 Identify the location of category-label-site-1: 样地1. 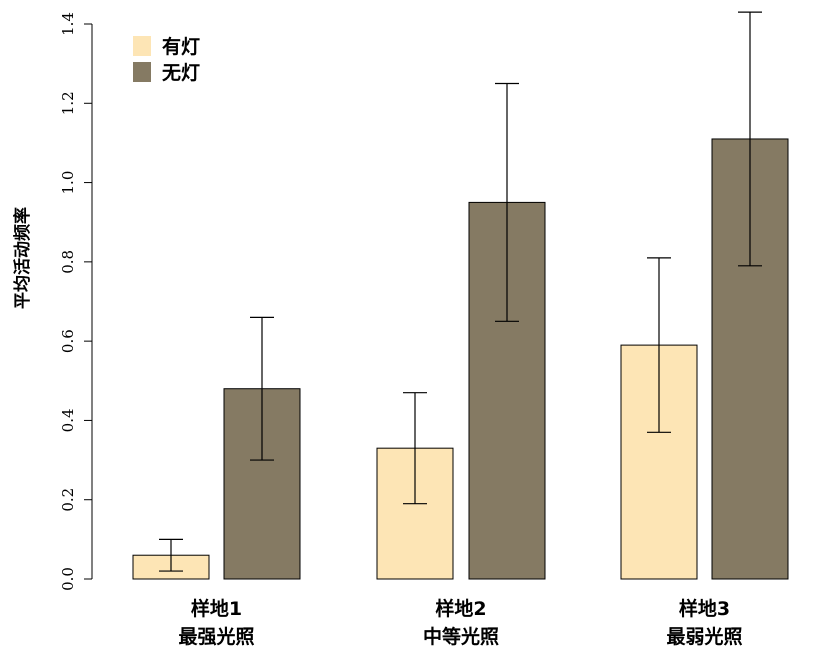
(216, 608).